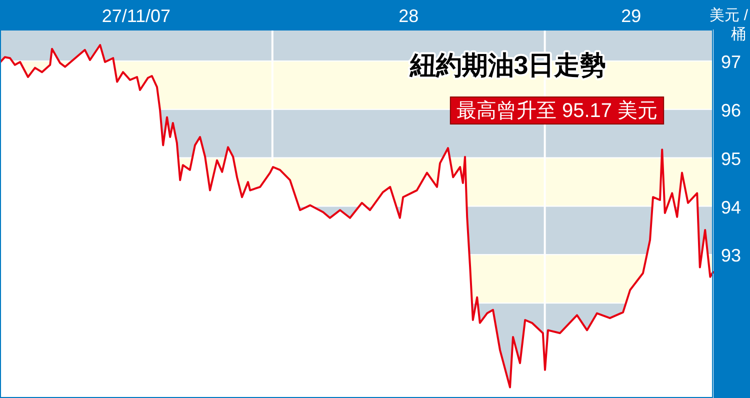  What do you see at coordinates (731, 62) in the screenshot?
I see `y-tick-label: 97` at bounding box center [731, 62].